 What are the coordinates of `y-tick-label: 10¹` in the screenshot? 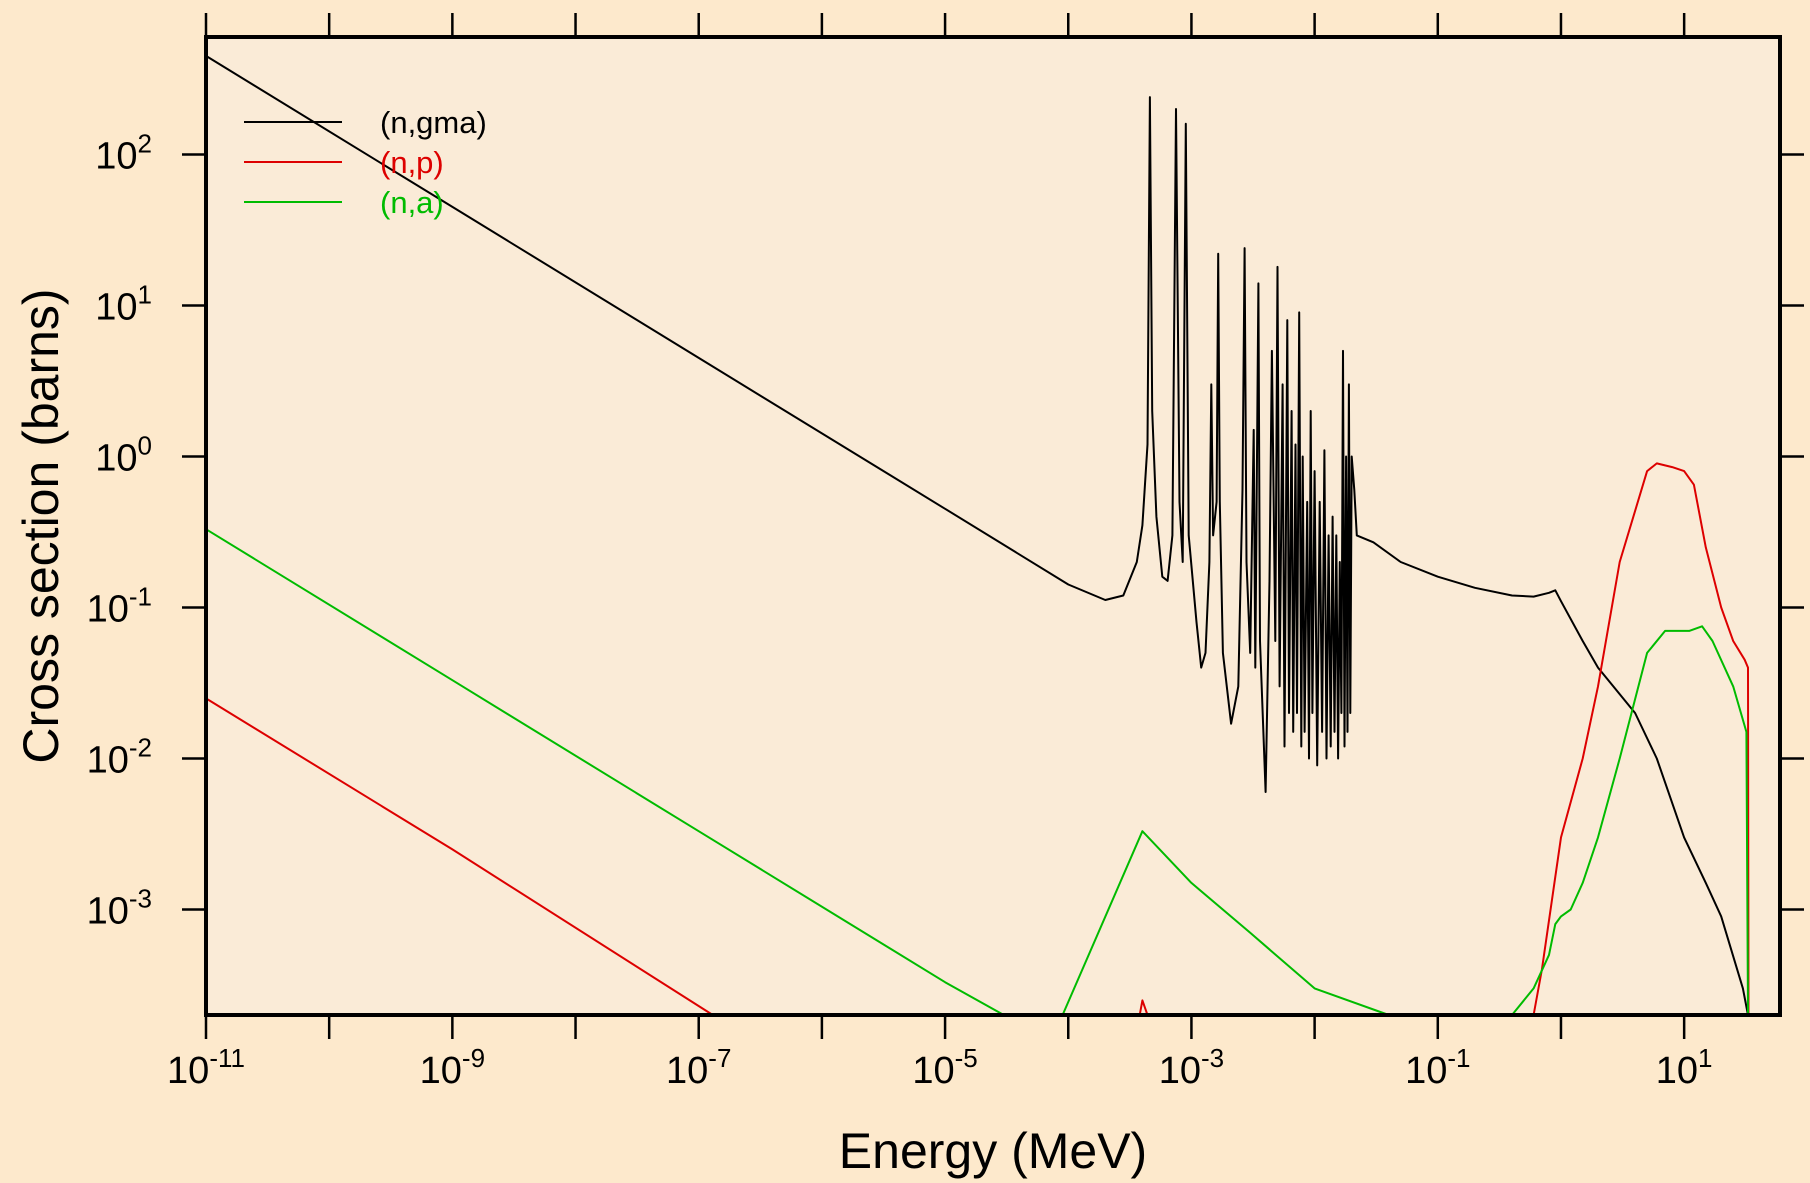 It's located at (123, 303).